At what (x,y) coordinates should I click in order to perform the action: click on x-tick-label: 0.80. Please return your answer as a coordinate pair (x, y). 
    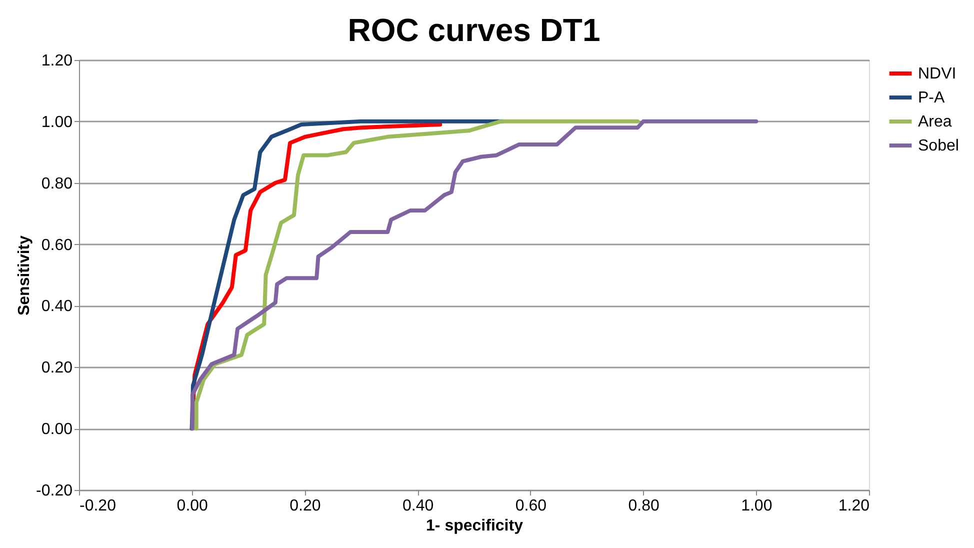
    Looking at the image, I should click on (644, 506).